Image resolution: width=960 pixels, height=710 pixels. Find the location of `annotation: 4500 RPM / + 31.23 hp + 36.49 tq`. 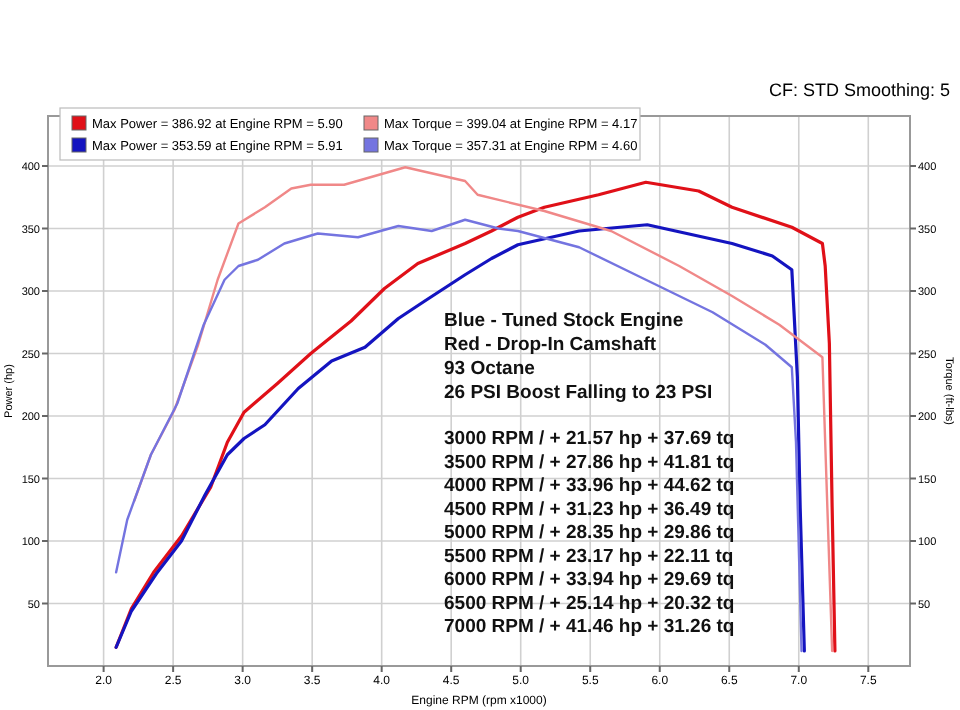

annotation: 4500 RPM / + 31.23 hp + 36.49 tq is located at coordinates (589, 509).